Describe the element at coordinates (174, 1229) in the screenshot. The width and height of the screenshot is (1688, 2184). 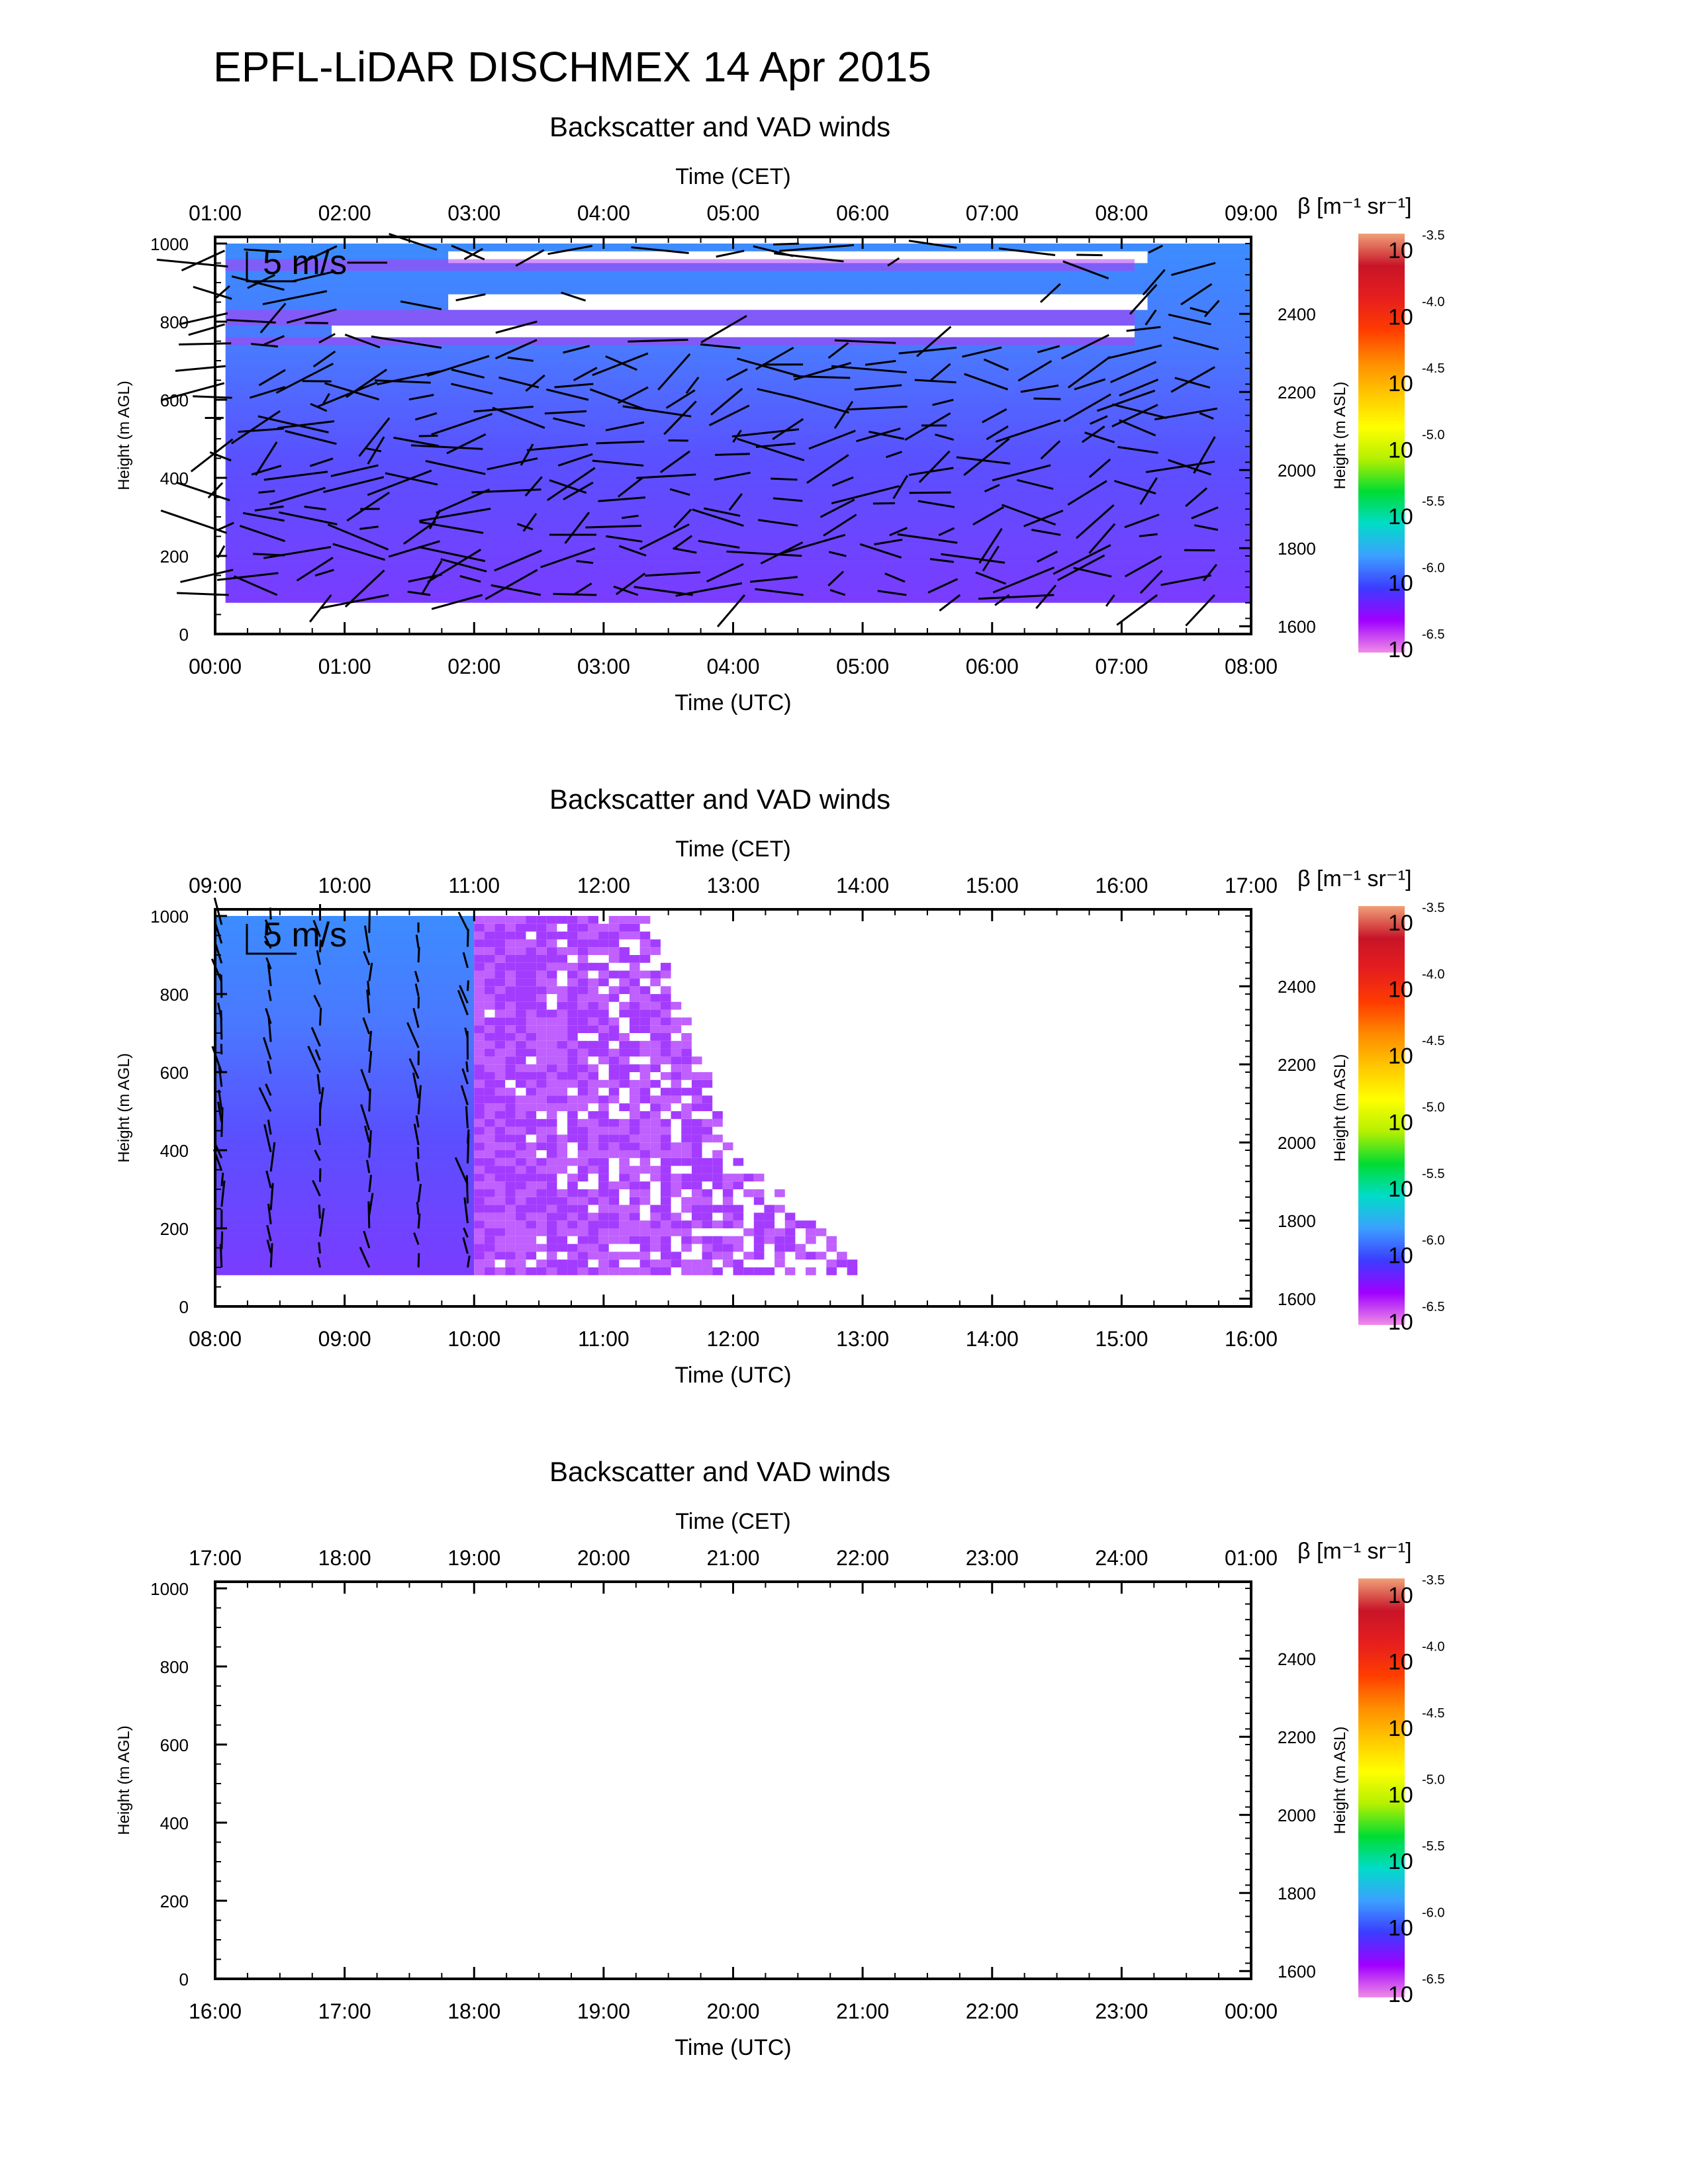
I see `y-left-tick-label: 200` at that location.